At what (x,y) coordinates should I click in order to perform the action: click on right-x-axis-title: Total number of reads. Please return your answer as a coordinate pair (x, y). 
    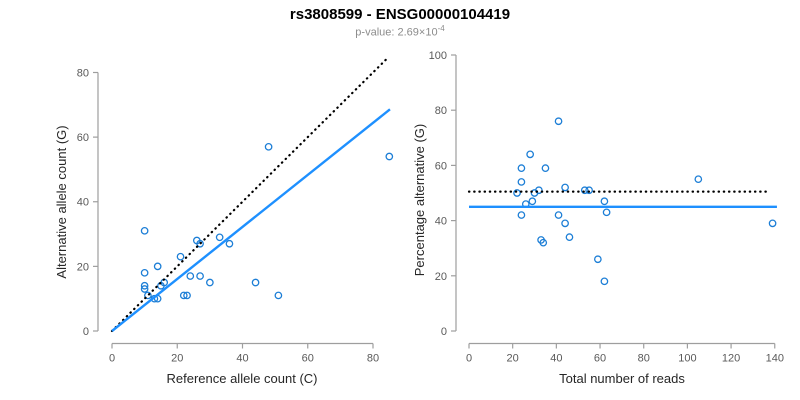
    Looking at the image, I should click on (622, 378).